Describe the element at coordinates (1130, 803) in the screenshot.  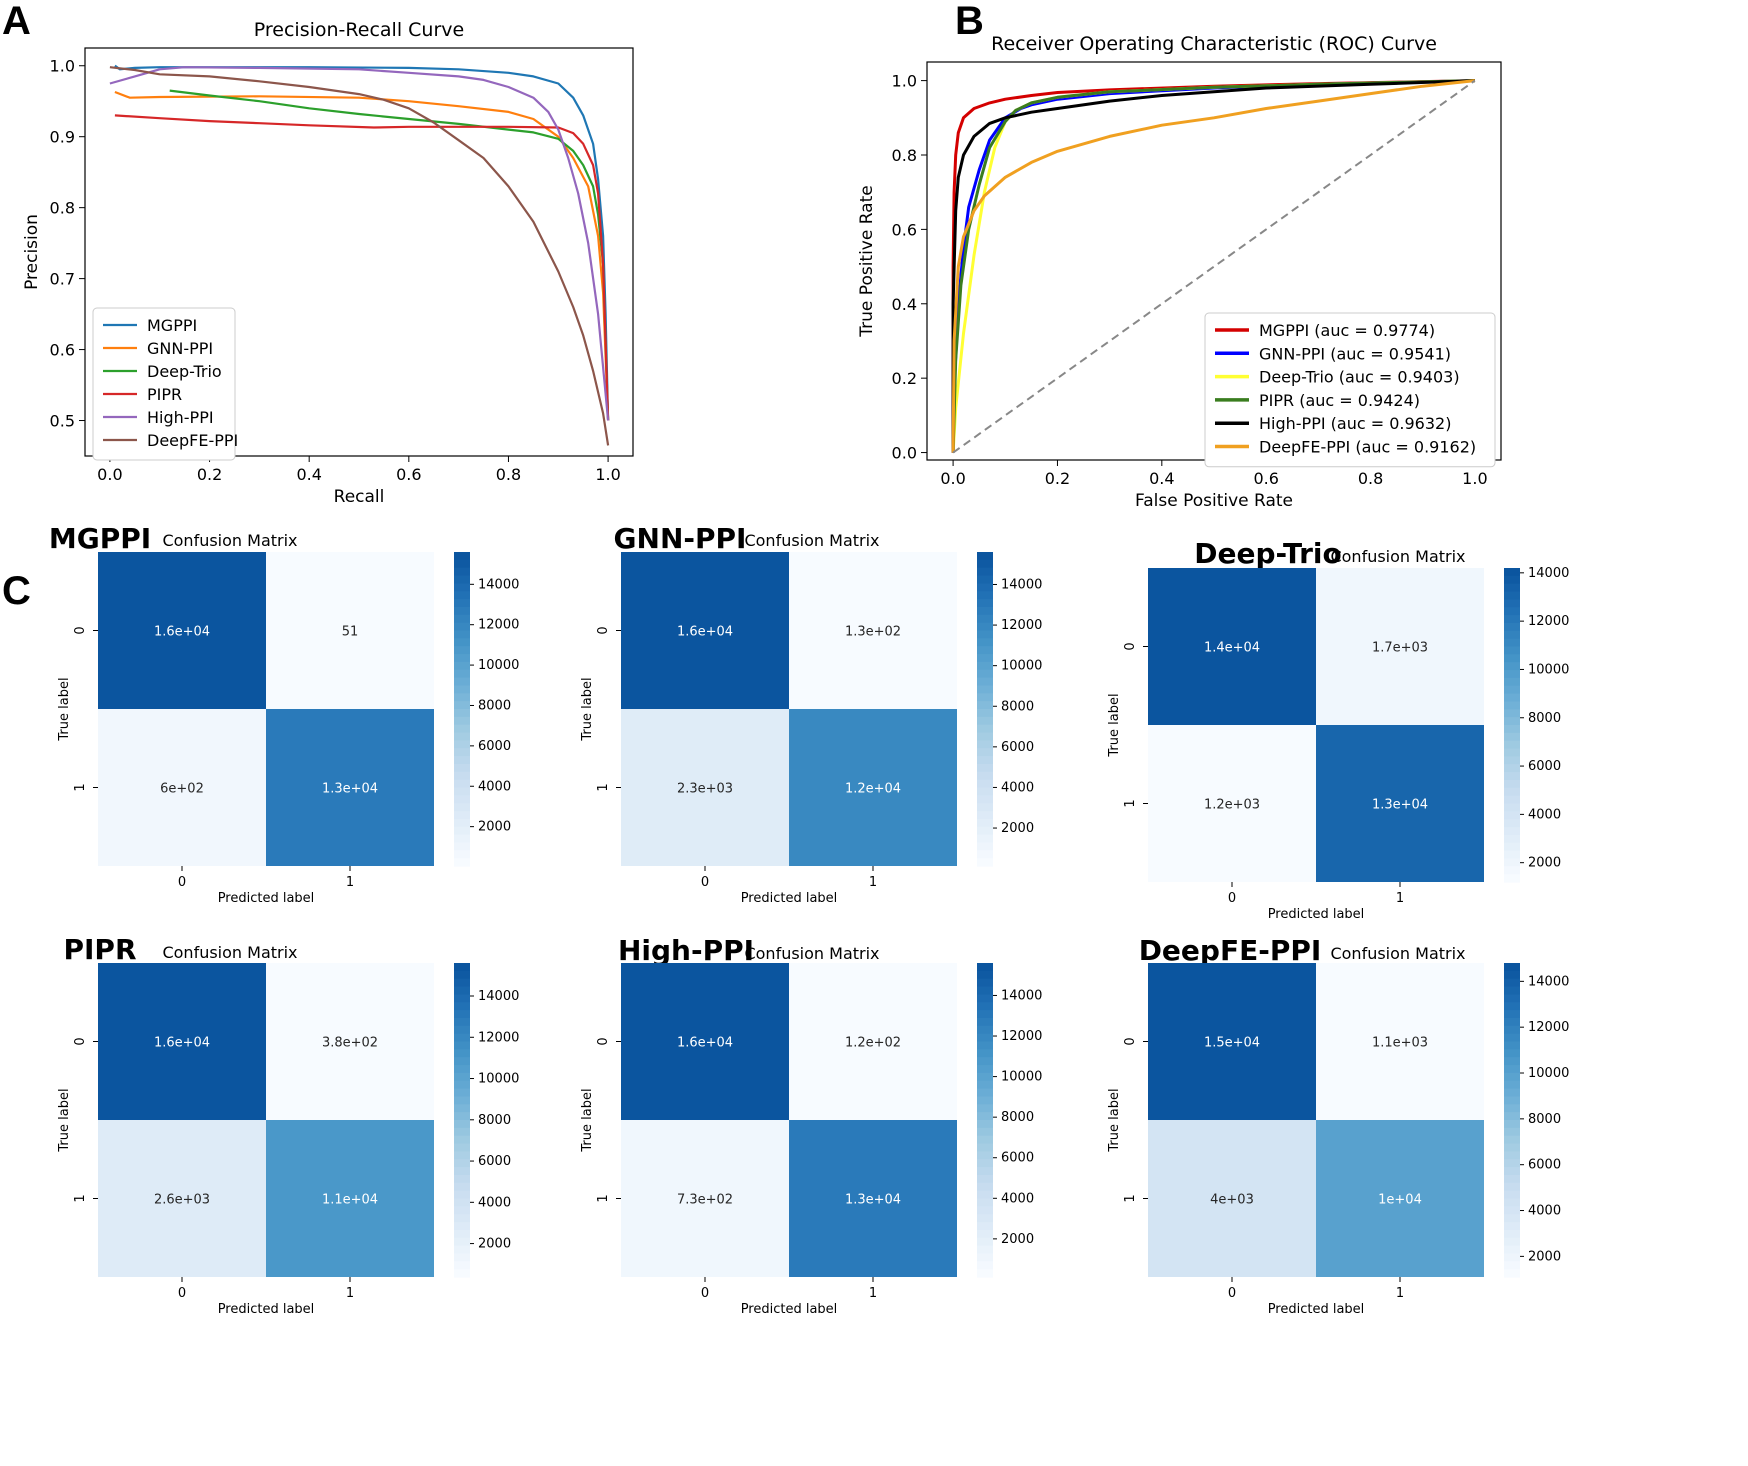
I see `y-tick-label: 1` at that location.